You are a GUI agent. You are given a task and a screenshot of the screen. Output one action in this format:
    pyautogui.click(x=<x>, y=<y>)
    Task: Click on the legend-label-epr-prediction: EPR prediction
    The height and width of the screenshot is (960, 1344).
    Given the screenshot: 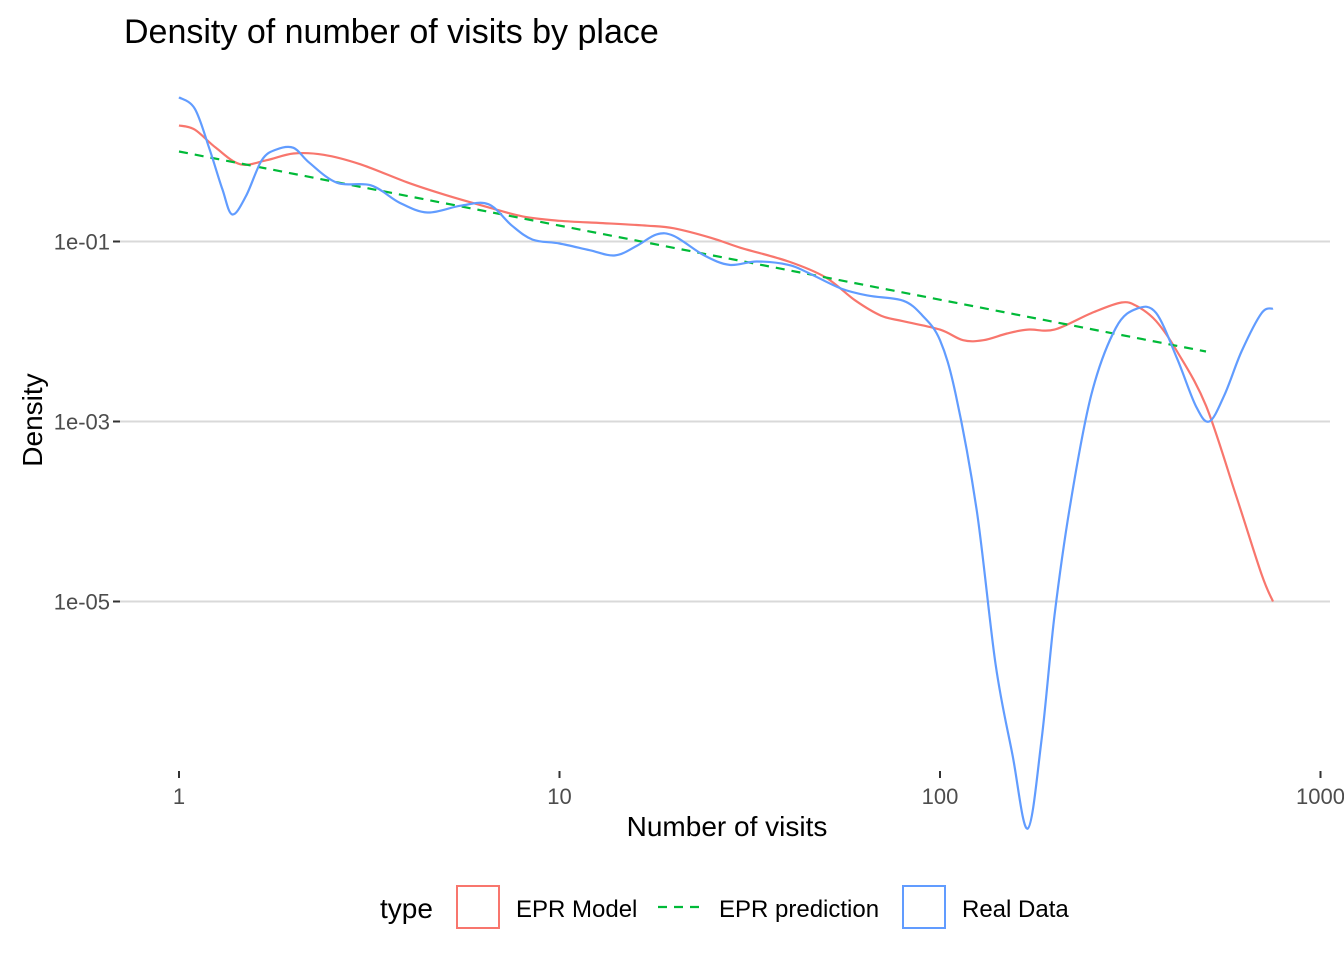 What is the action you would take?
    pyautogui.click(x=799, y=909)
    